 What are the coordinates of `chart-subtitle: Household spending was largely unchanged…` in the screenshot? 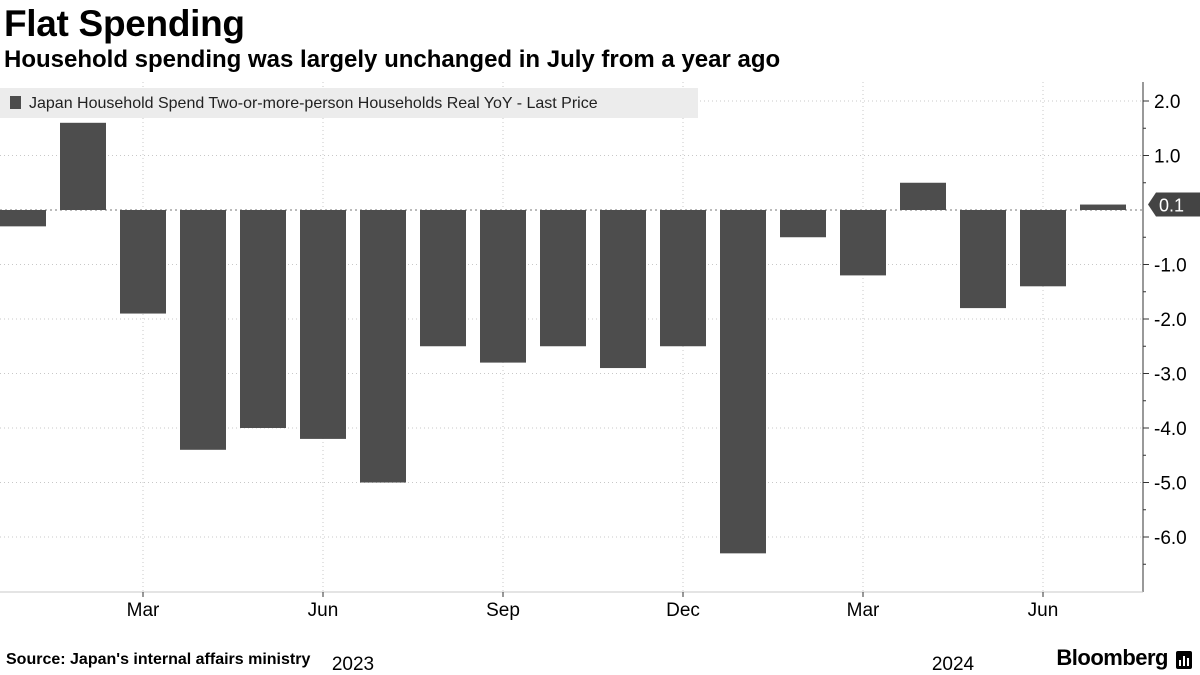 It's located at (392, 59).